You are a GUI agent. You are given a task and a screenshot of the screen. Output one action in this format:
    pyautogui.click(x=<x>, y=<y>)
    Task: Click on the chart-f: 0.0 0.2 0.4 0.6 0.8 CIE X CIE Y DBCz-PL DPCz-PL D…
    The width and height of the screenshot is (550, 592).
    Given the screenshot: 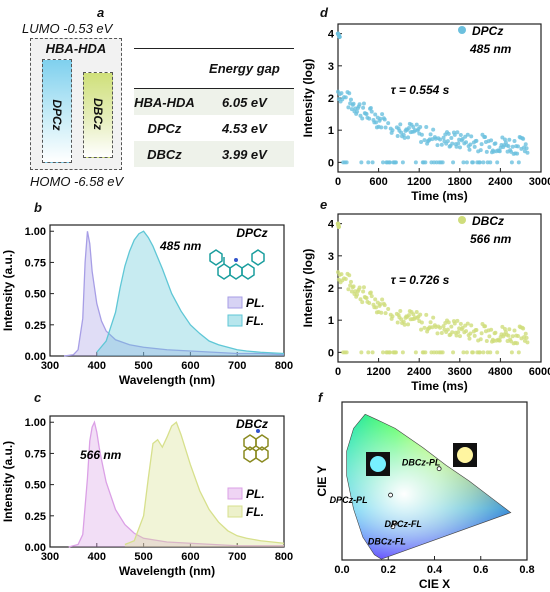 What is the action you would take?
    pyautogui.click(x=425, y=496)
    